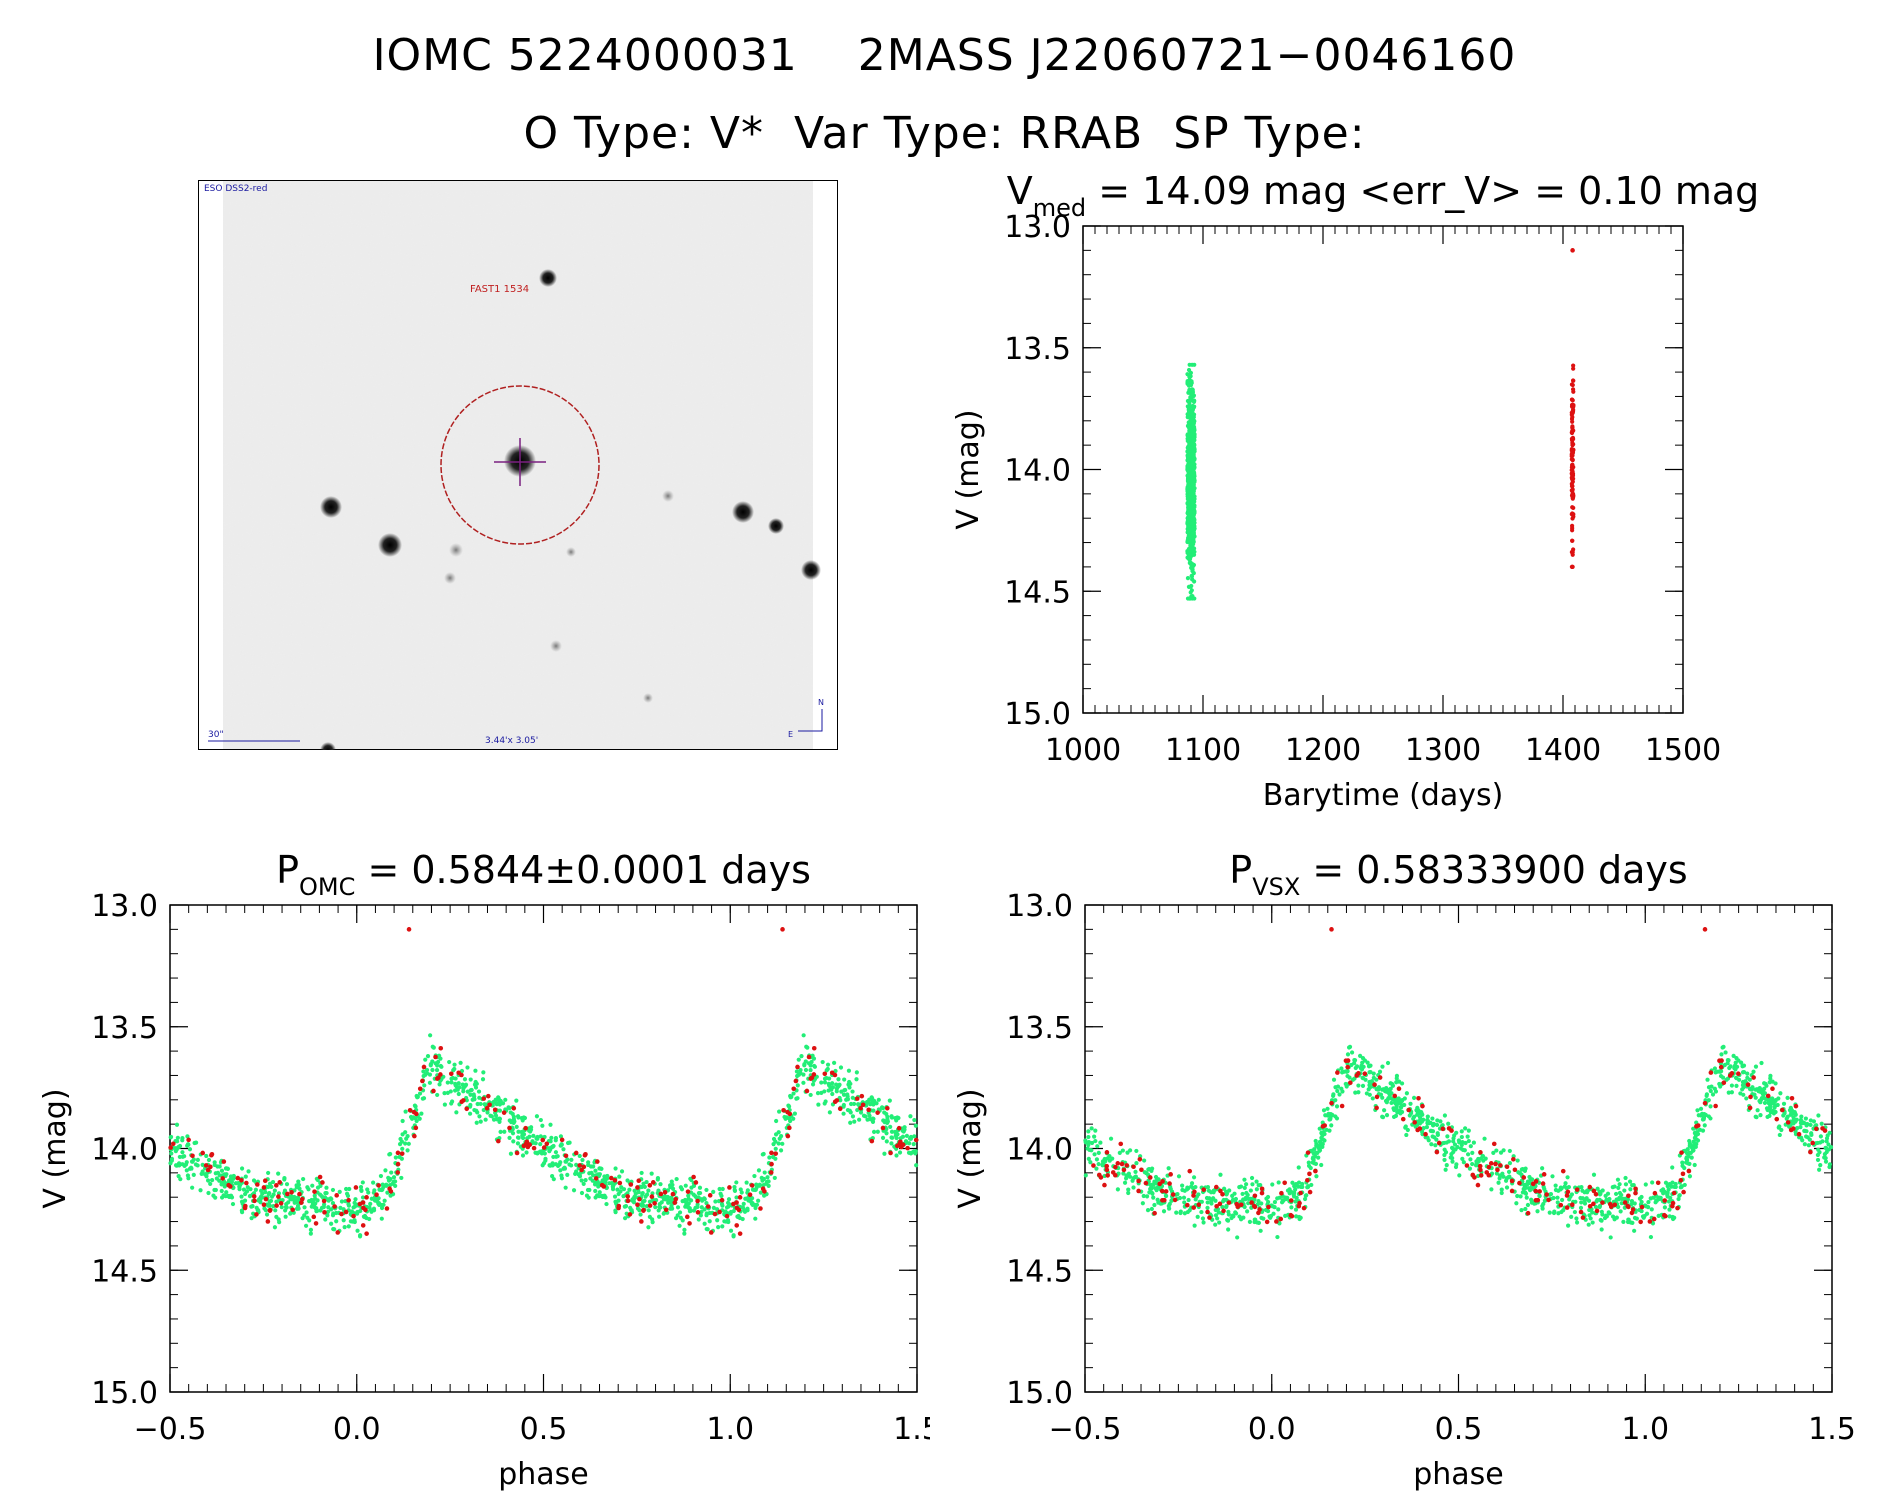 This screenshot has height=1494, width=1889. Describe the element at coordinates (124, 1393) in the screenshot. I see `y-tick-label: 15.0` at that location.